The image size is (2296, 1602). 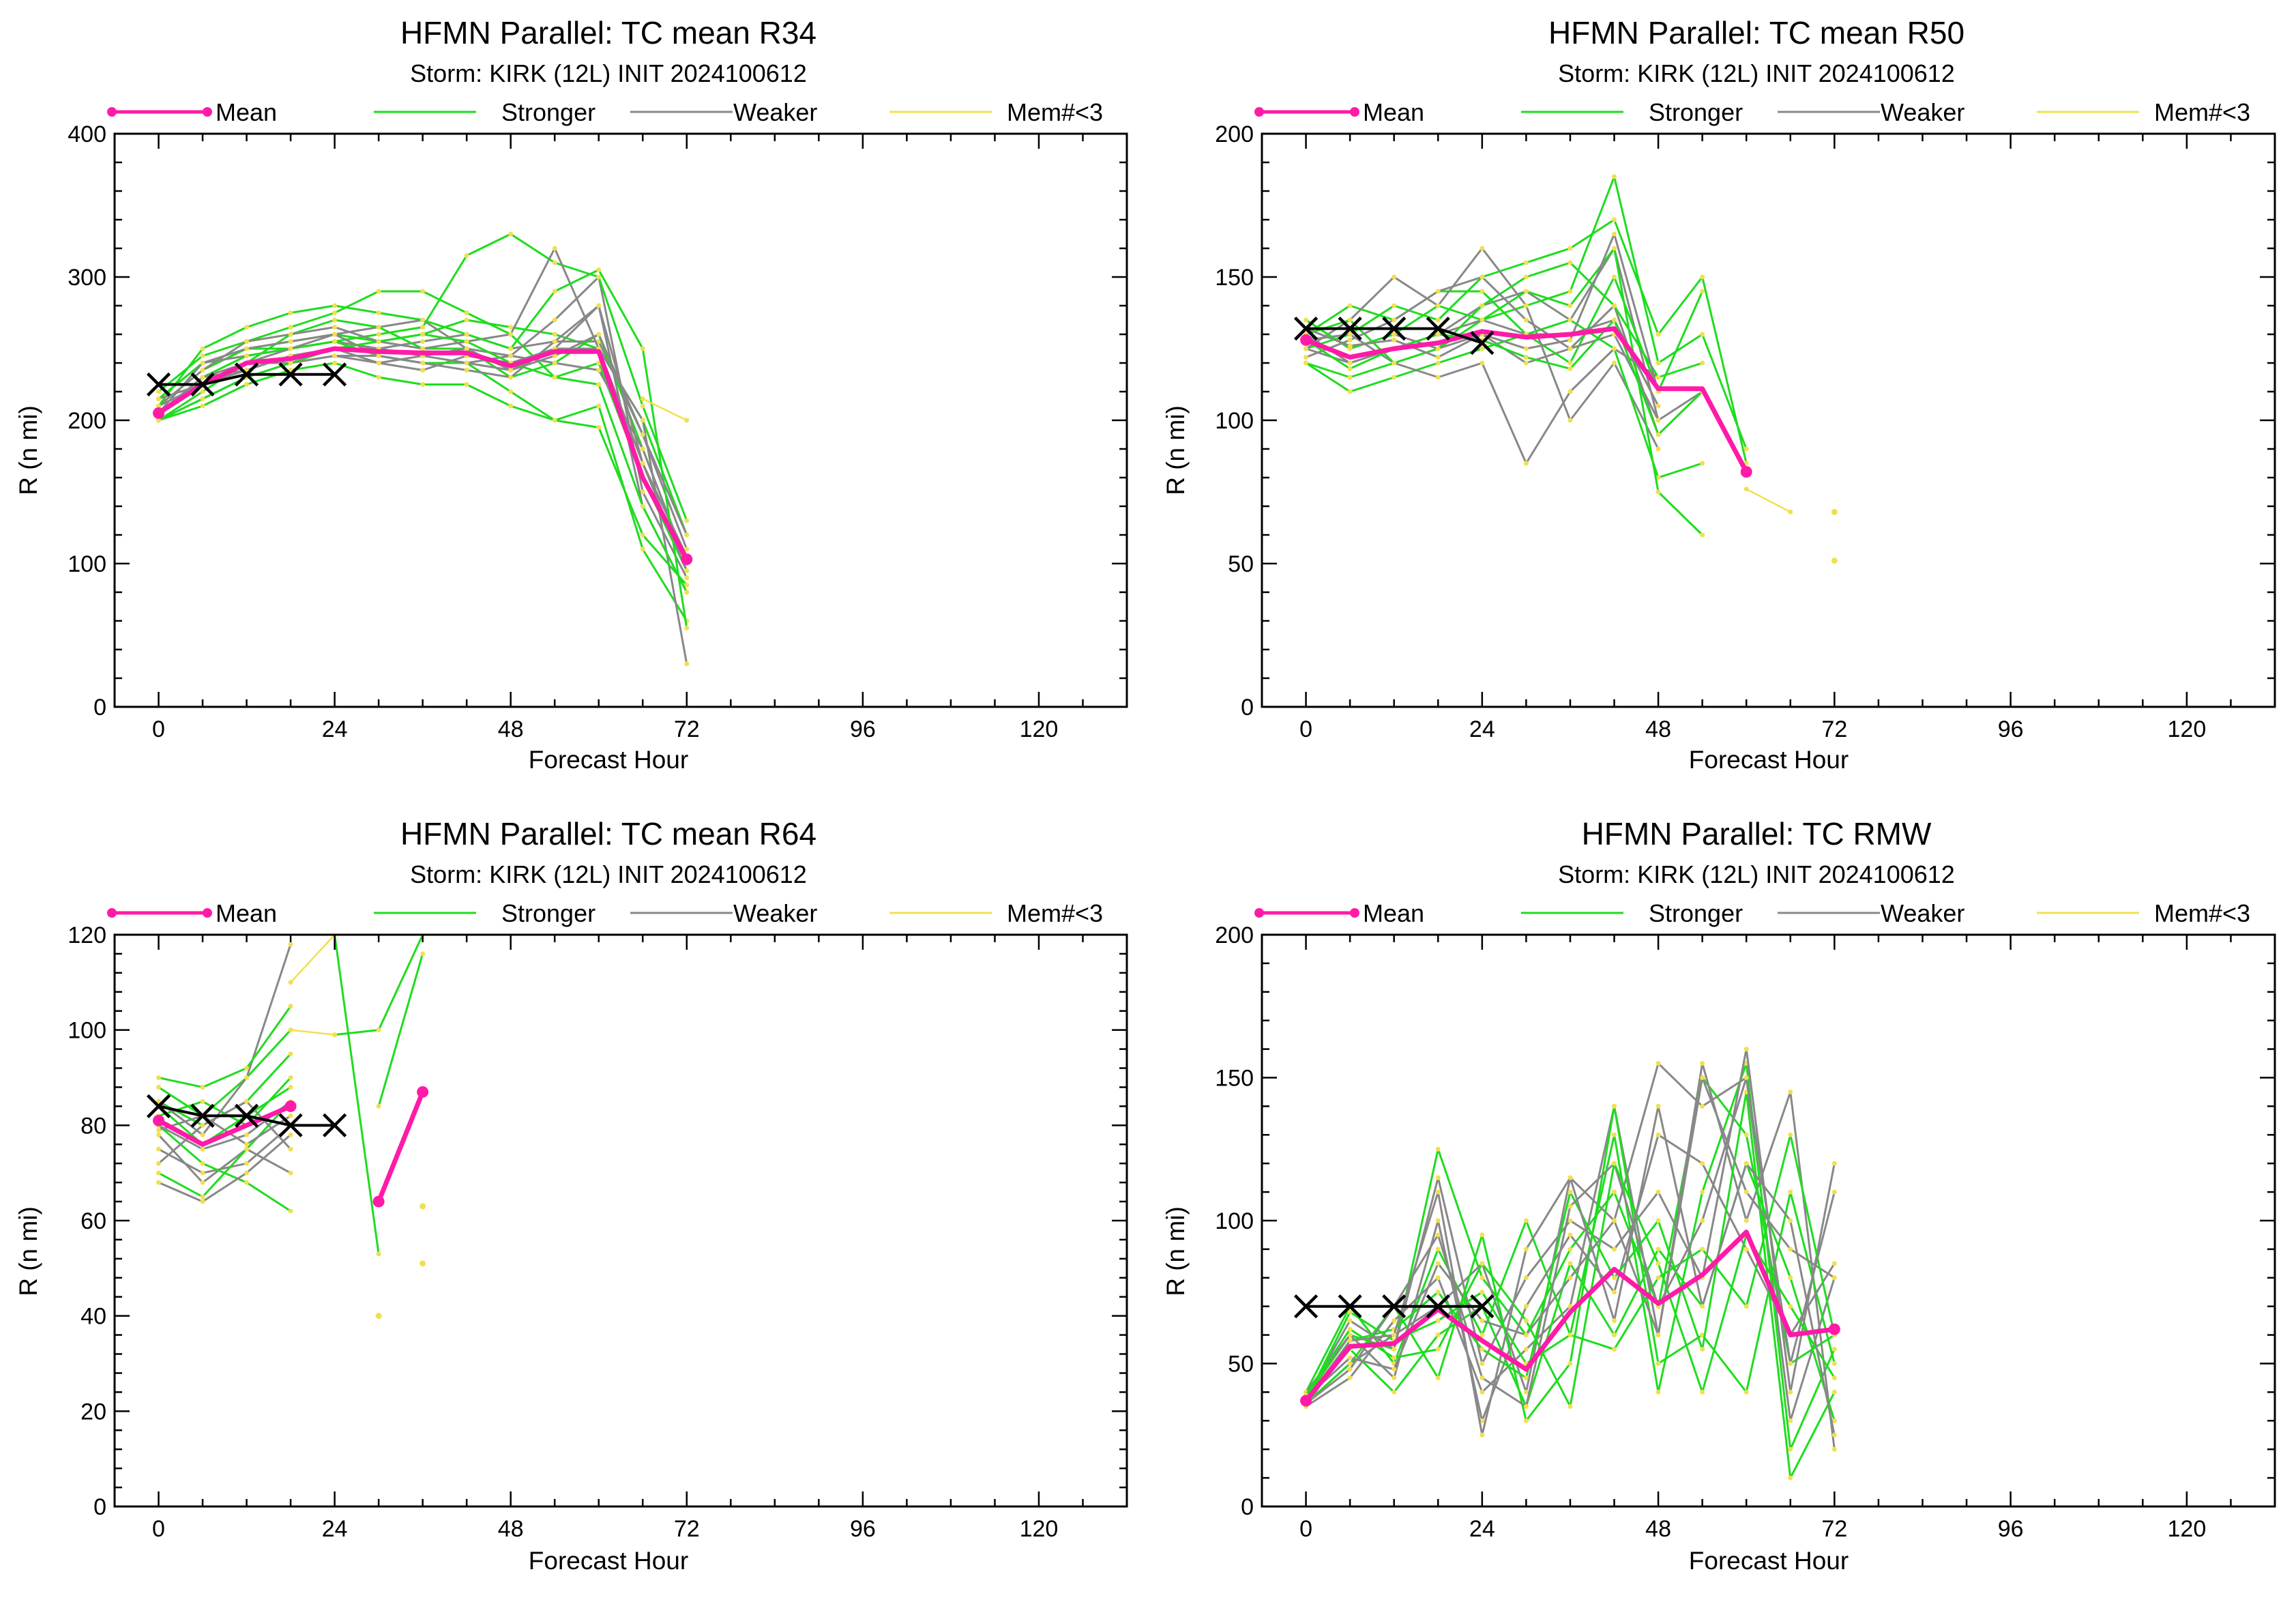 What do you see at coordinates (379, 1316) in the screenshot?
I see `mem-low-point` at bounding box center [379, 1316].